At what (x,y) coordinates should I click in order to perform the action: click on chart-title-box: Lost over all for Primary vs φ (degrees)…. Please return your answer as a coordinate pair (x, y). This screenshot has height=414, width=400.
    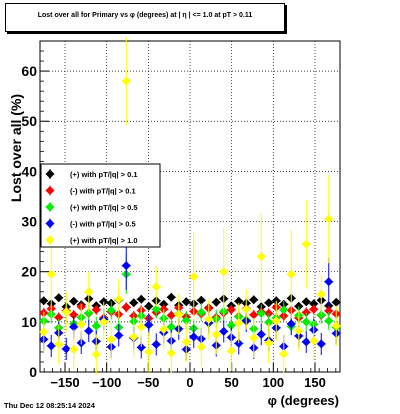
    Looking at the image, I should click on (145, 17).